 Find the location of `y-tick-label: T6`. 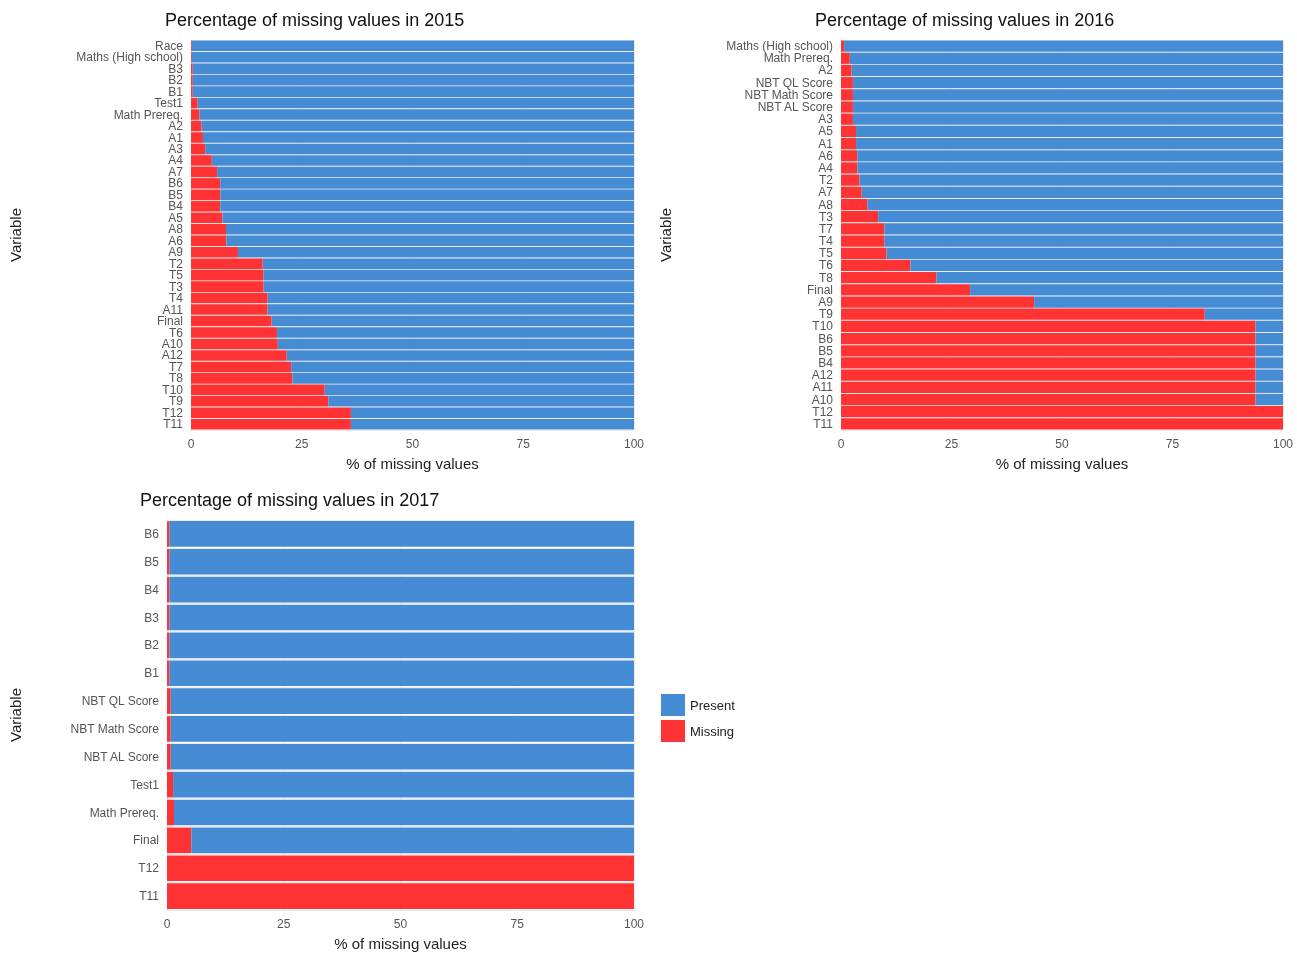

y-tick-label: T6 is located at coordinates (826, 265).